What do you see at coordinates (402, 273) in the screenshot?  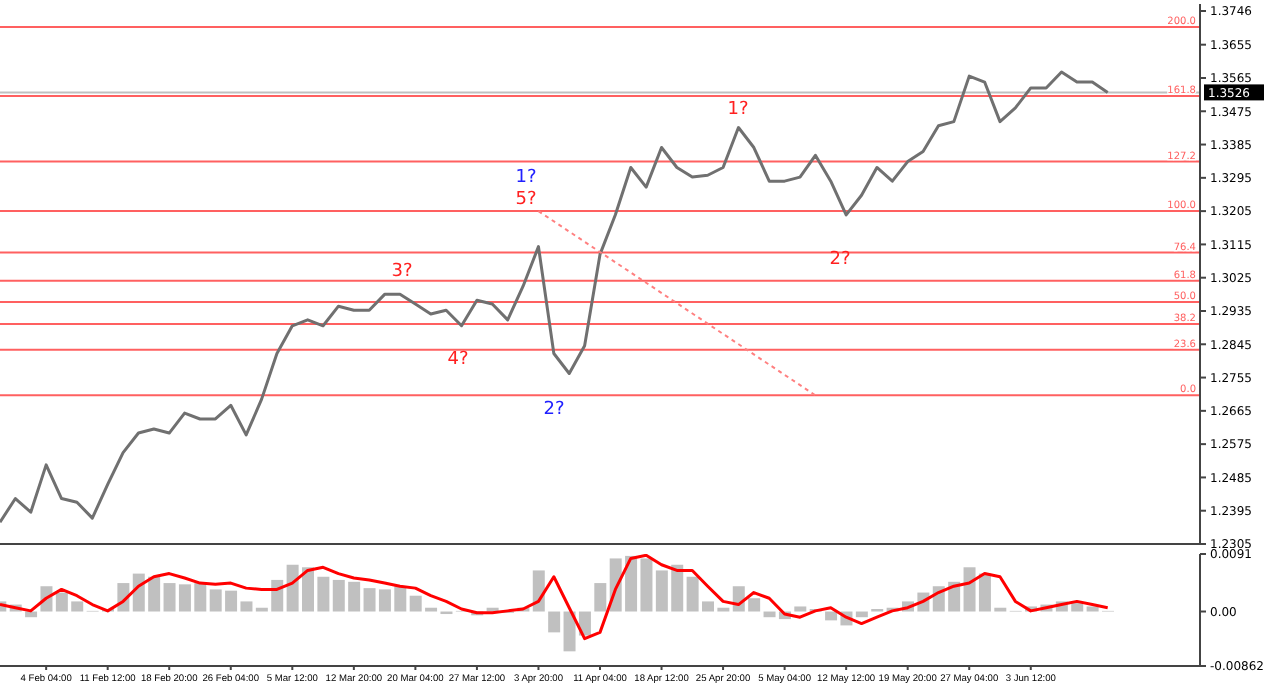 I see `annotation: 3?` at bounding box center [402, 273].